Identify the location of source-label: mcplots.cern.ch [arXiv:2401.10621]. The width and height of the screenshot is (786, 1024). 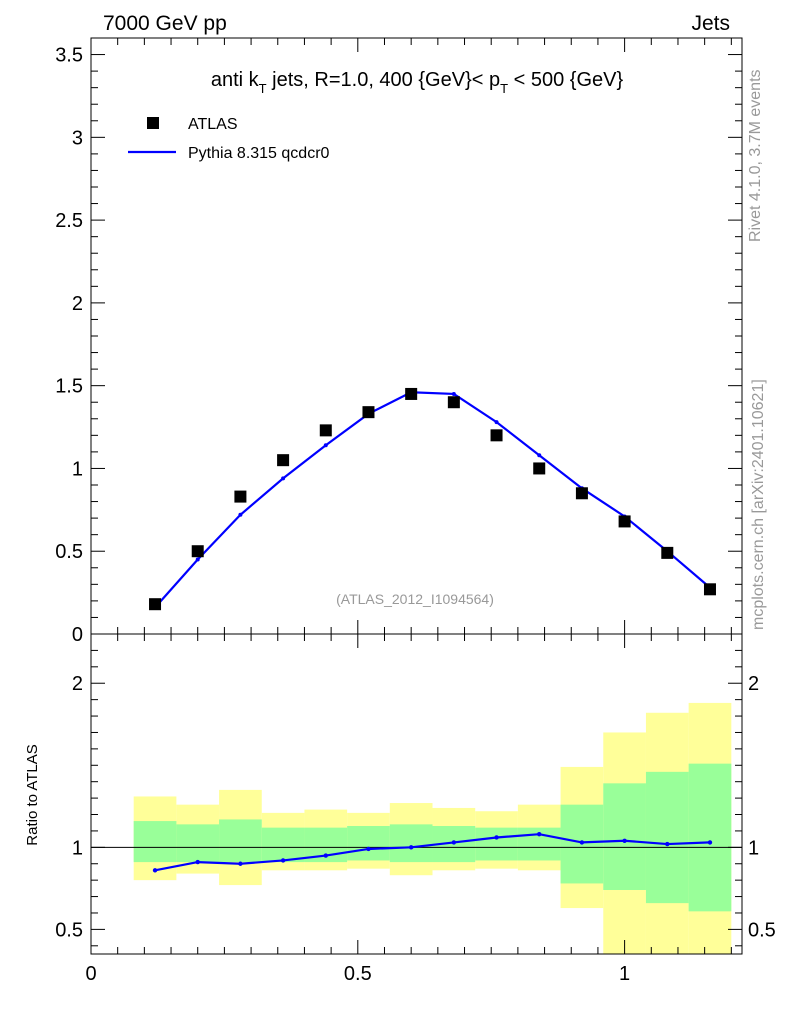
(758, 504).